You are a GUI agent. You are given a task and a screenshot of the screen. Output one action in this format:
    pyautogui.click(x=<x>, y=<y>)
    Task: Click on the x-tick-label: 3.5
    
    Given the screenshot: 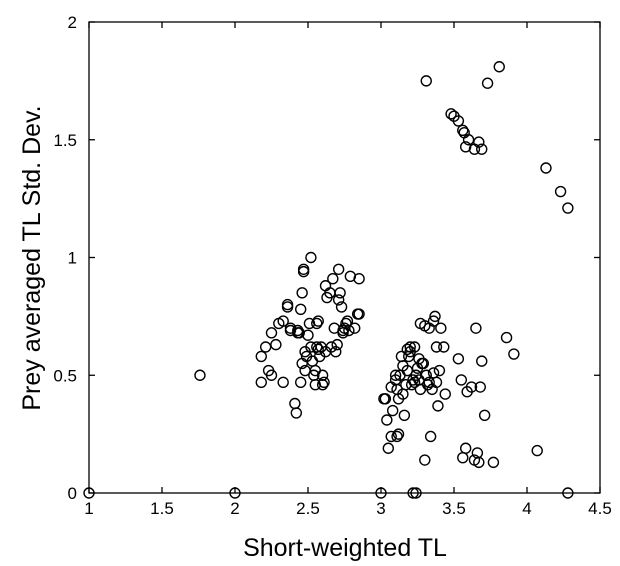 What is the action you would take?
    pyautogui.click(x=454, y=508)
    